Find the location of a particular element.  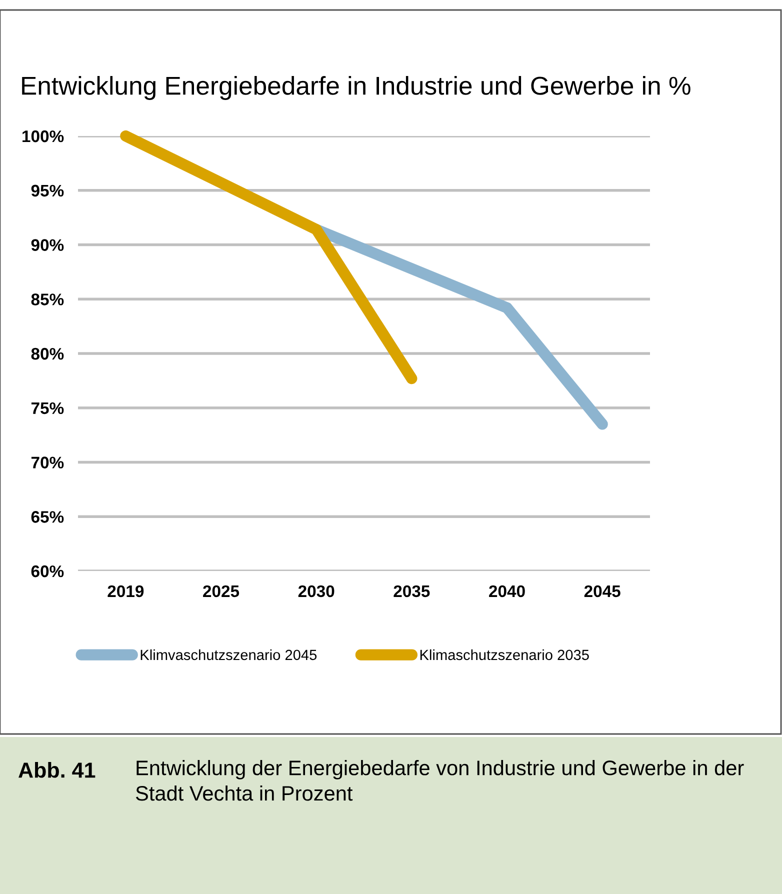

y-tick-label: 65% is located at coordinates (47, 517).